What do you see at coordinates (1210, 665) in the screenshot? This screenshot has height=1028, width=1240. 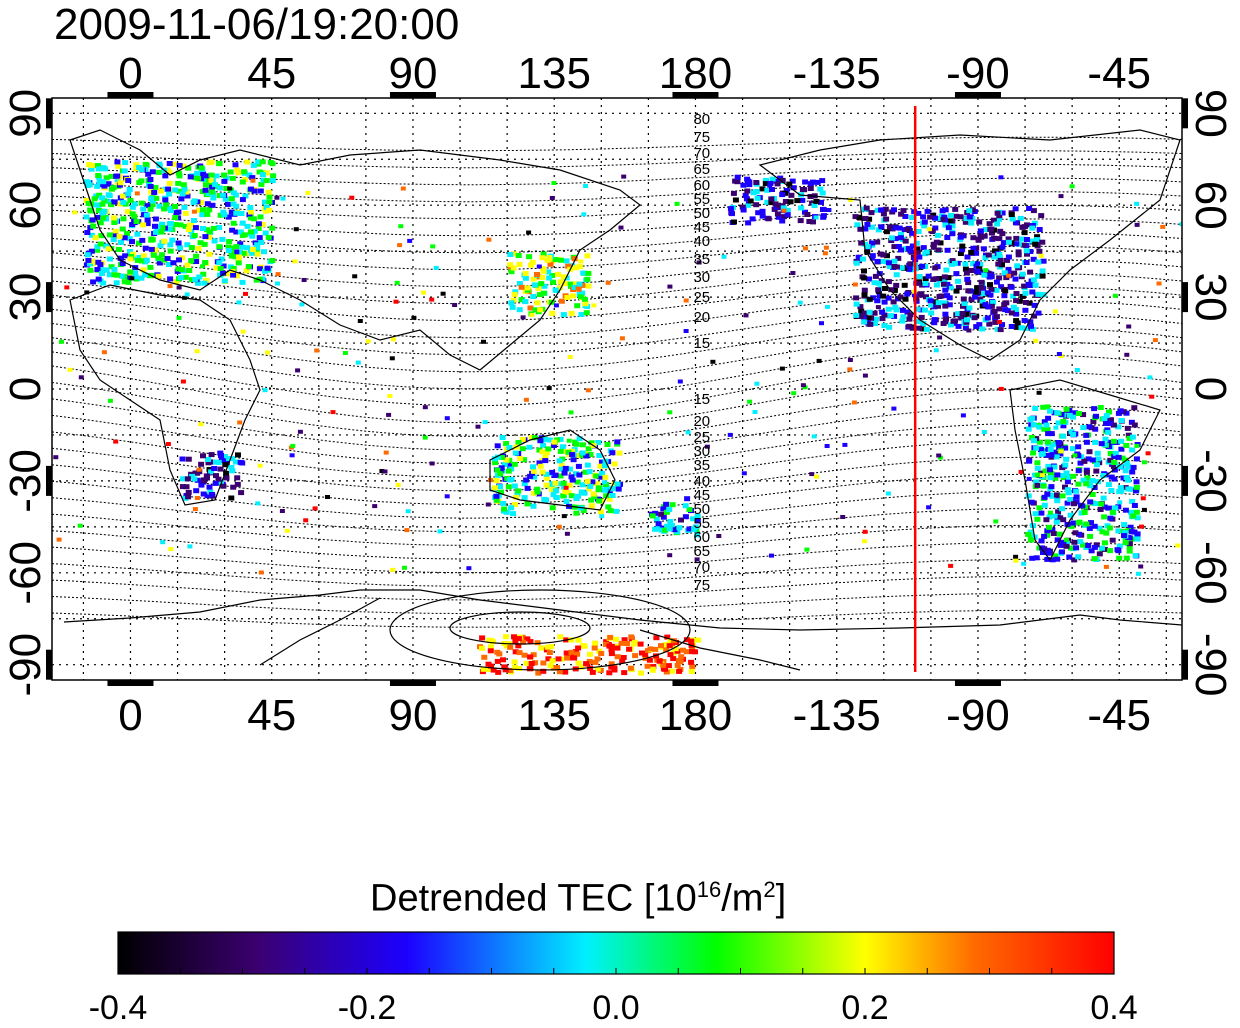 I see `y-tick-label-right: -90` at bounding box center [1210, 665].